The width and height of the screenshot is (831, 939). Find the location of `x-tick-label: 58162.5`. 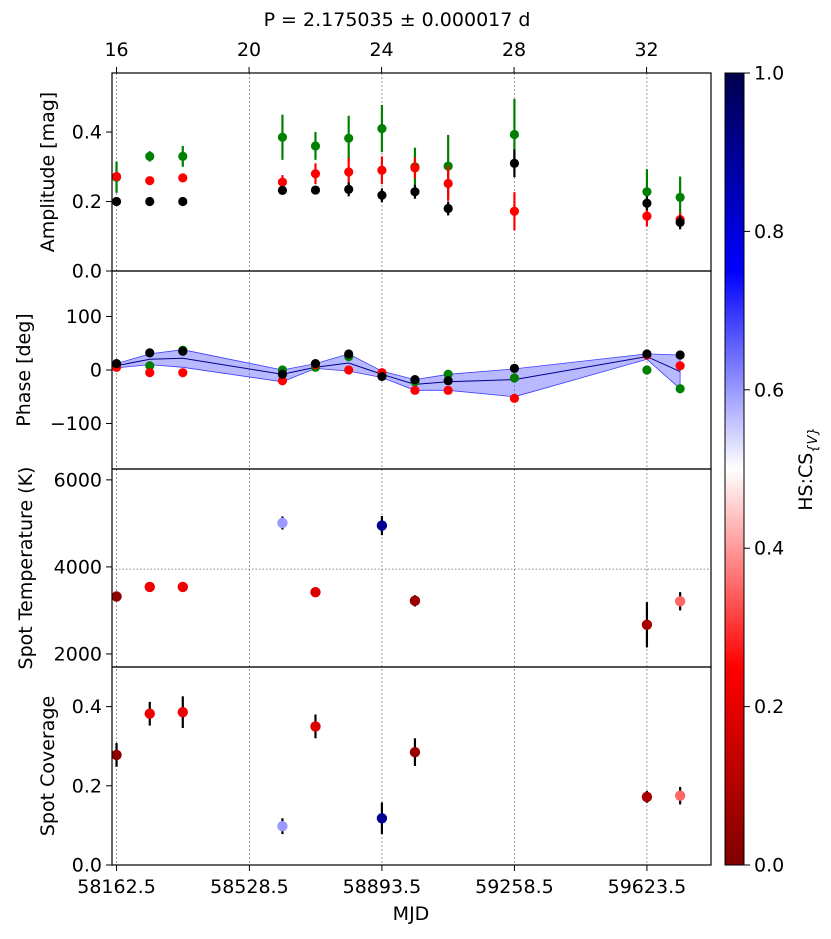

x-tick-label: 58162.5 is located at coordinates (116, 887).